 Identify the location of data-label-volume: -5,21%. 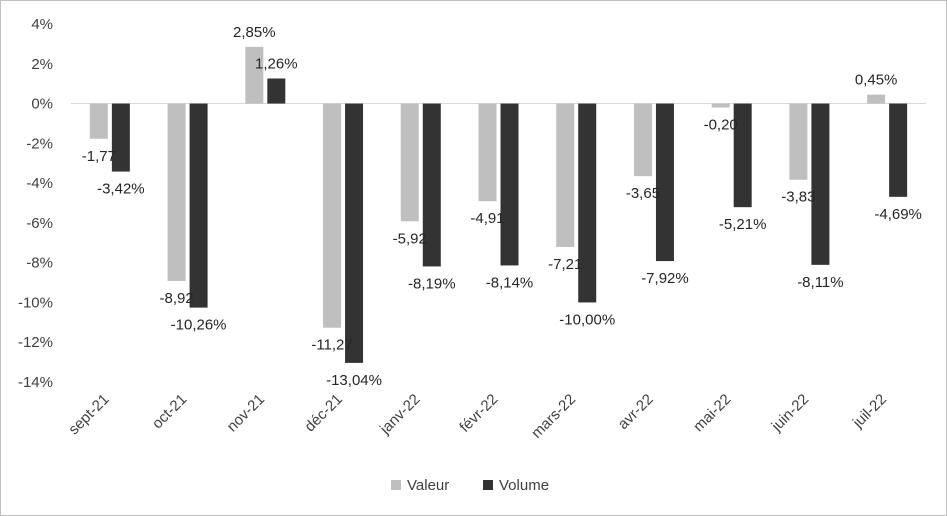
(743, 224).